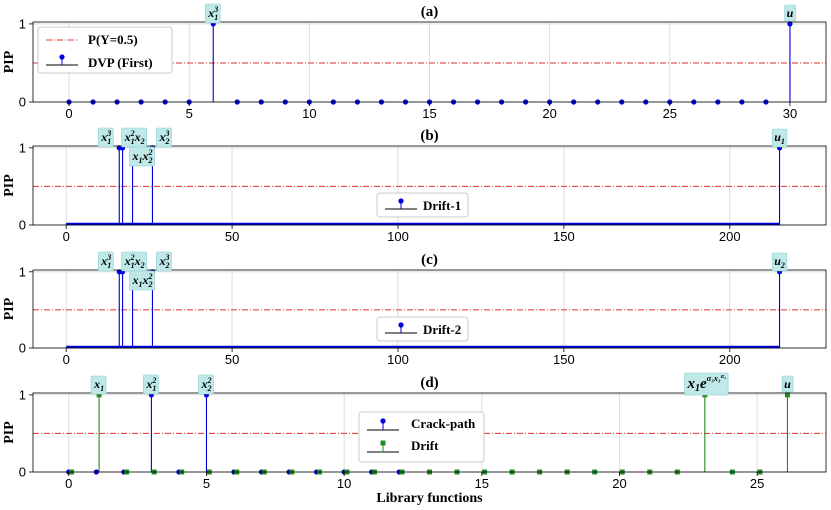 The image size is (831, 510). Describe the element at coordinates (442, 384) in the screenshot. I see `annotations: x1 x2 1 x2 2 x1eα₃x₃α₄ u` at that location.